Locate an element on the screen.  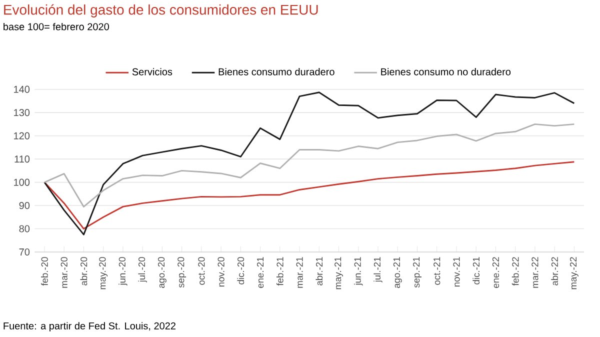
x-tick-label: feb.-22 is located at coordinates (515, 271).